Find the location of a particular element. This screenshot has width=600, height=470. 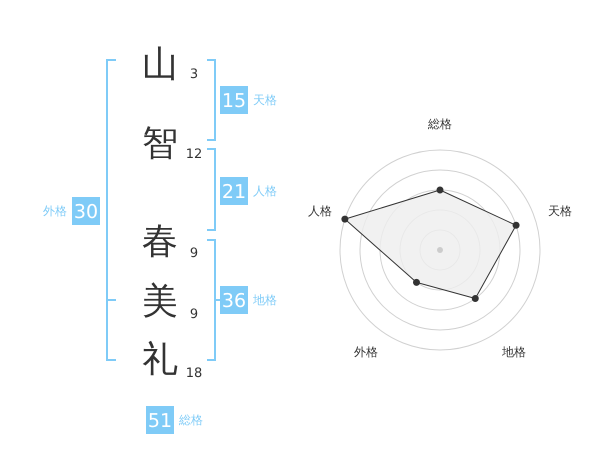

category-label: 智 is located at coordinates (160, 143).